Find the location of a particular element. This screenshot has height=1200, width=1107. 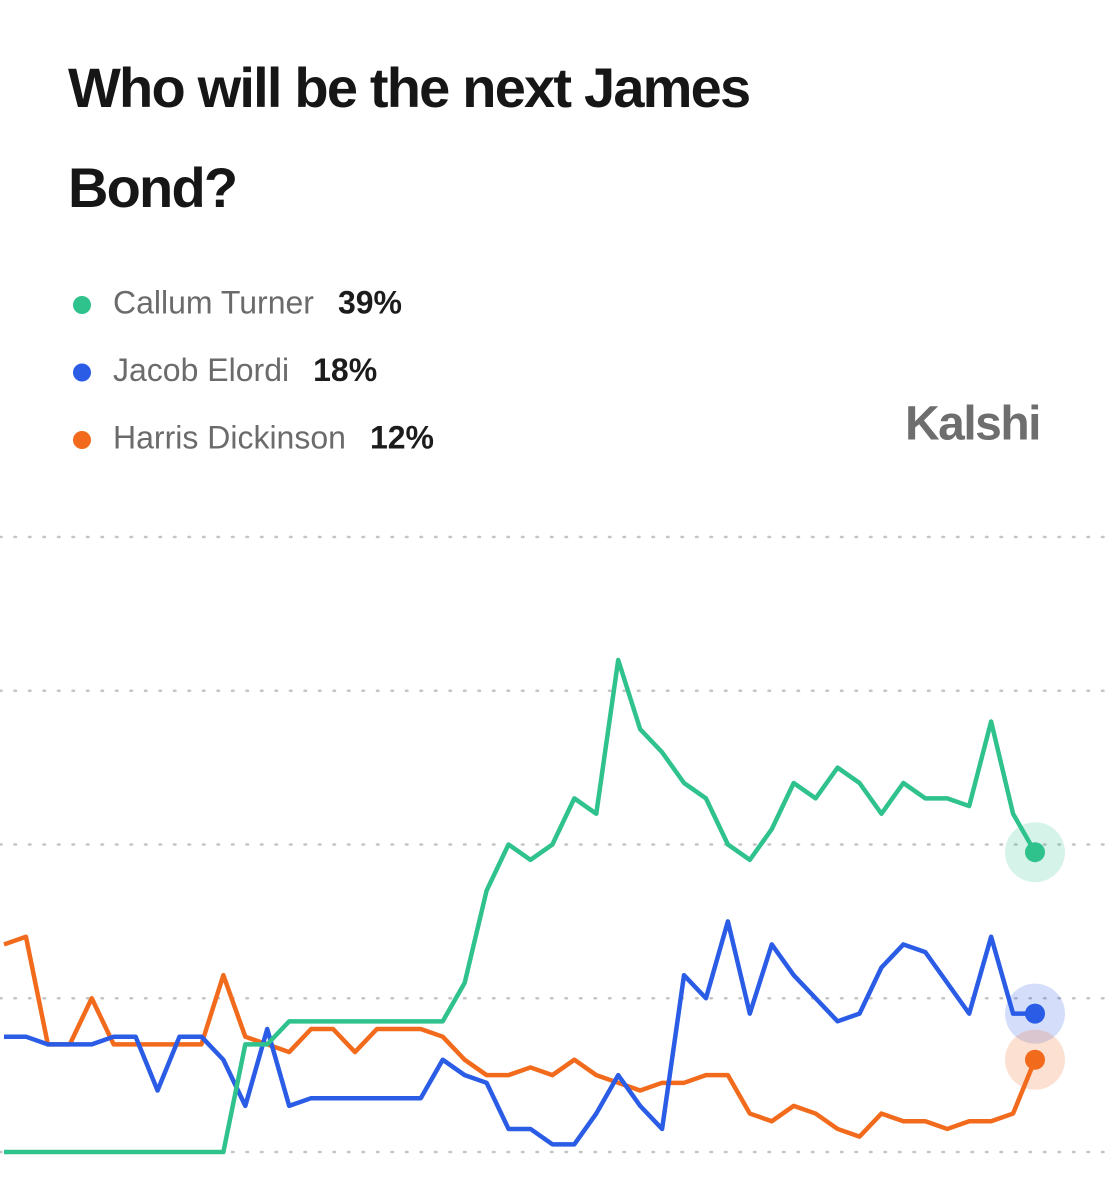

chart-title: Who will be the next James Bond? is located at coordinates (409, 137).